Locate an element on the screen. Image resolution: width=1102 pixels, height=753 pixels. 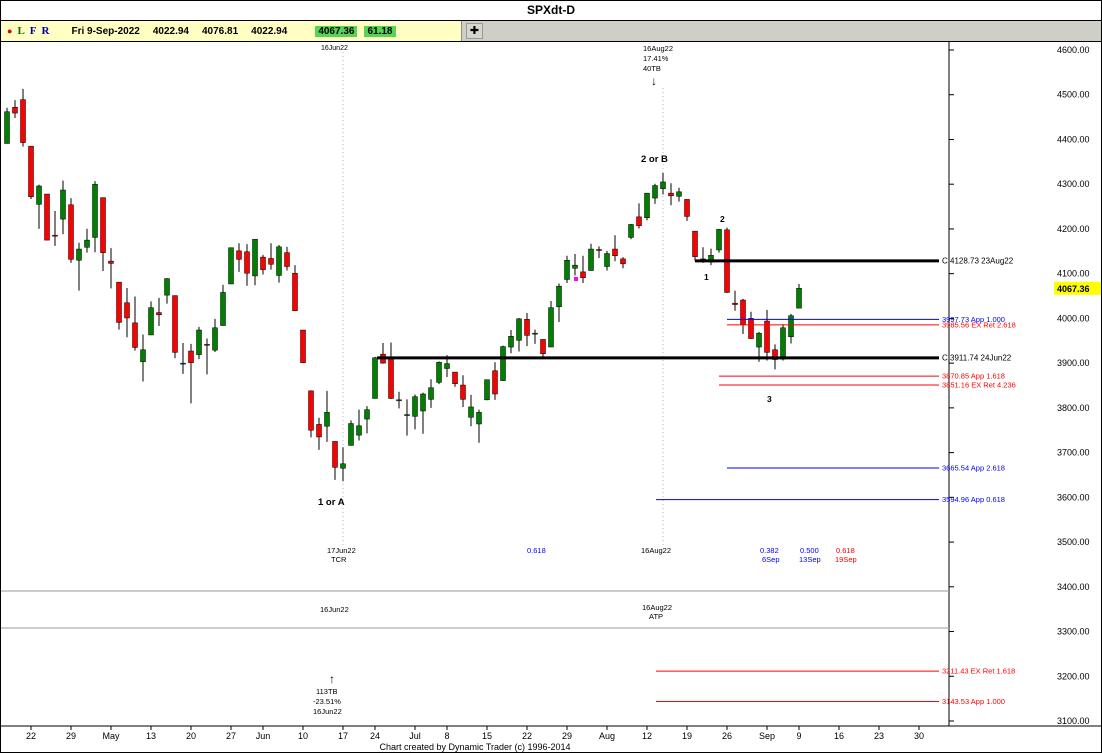
quote-high: 4076.81 is located at coordinates (220, 31).